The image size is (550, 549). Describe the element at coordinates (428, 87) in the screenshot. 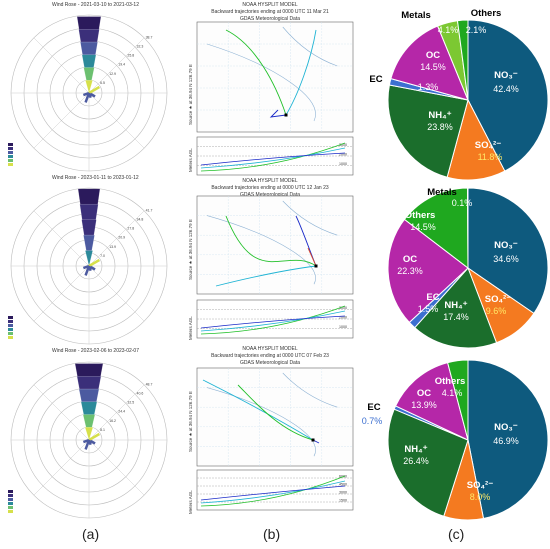

I see `pie-value-label: 1.3%` at that location.